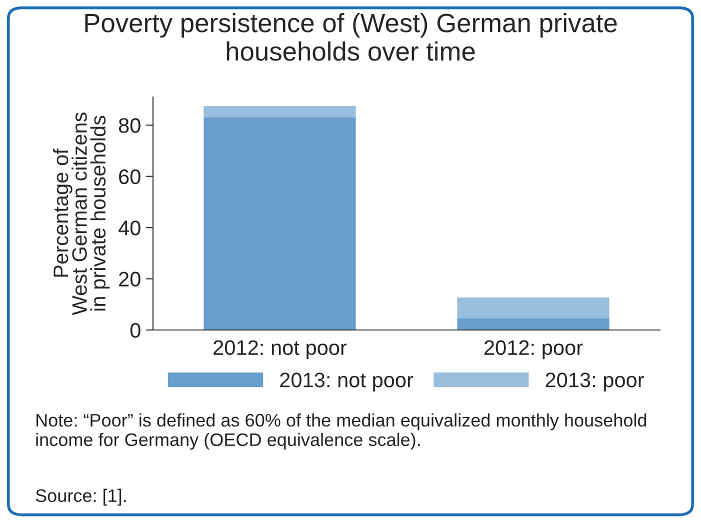  Describe the element at coordinates (280, 350) in the screenshot. I see `x-tick-label: 2012: not poor` at that location.